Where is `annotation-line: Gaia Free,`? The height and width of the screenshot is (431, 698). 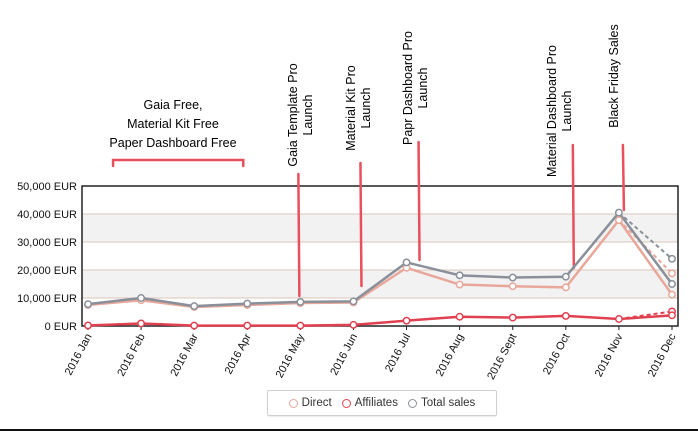
annotation-line: Gaia Free, is located at coordinates (173, 105).